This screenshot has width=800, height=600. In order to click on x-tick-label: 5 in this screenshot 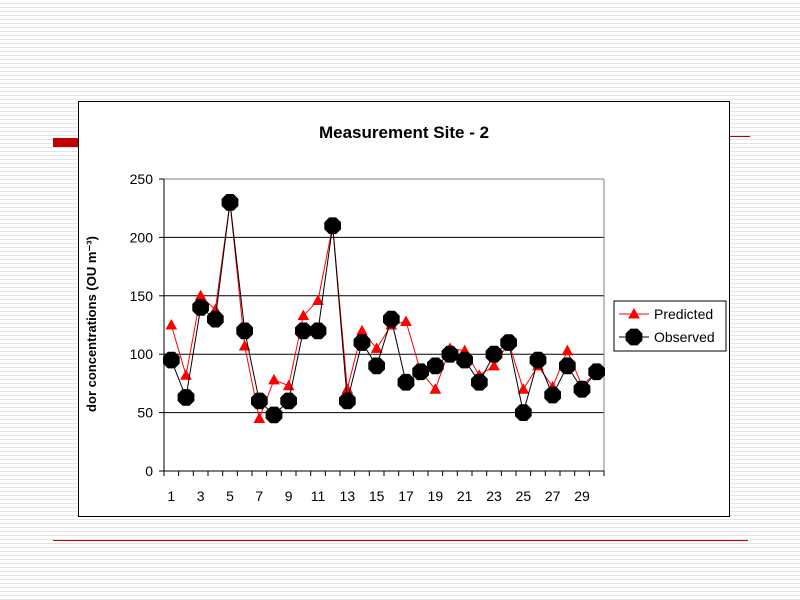, I will do `click(230, 496)`.